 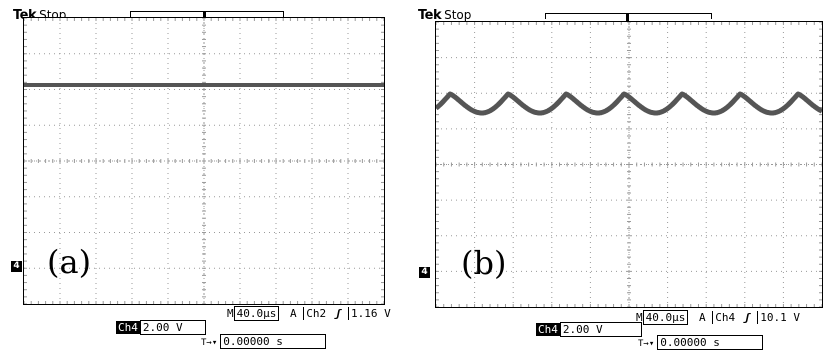 I want to click on trigger-level: 10.1 V, so click(x=779, y=317).